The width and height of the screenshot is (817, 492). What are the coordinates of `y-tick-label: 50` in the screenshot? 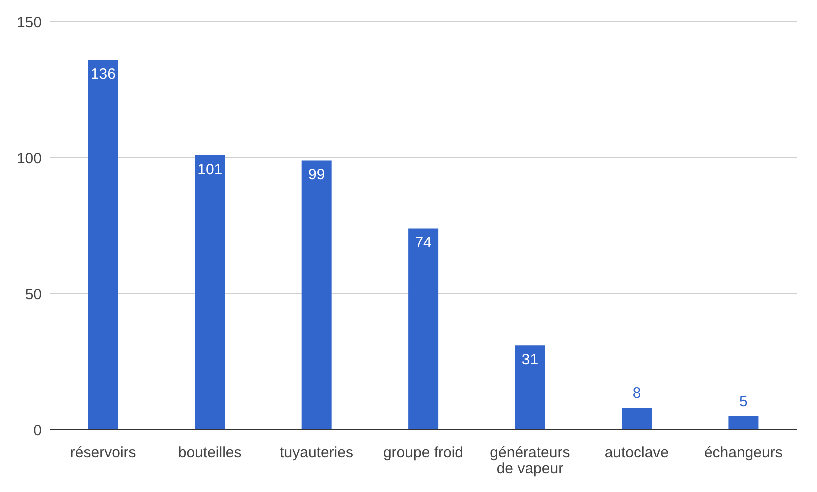 It's located at (33, 295).